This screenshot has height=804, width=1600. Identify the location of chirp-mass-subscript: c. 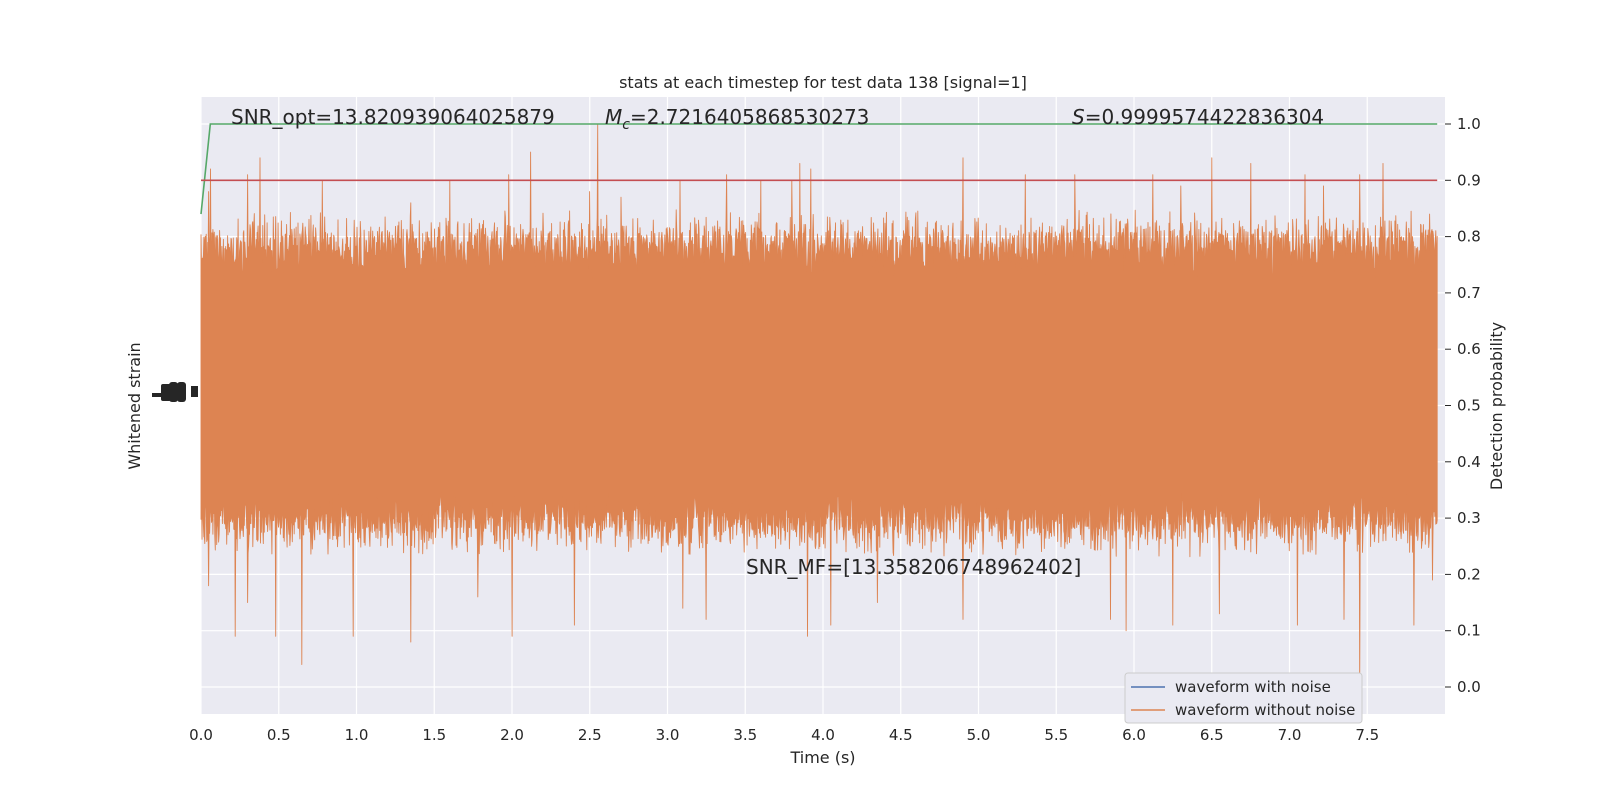
(626, 125).